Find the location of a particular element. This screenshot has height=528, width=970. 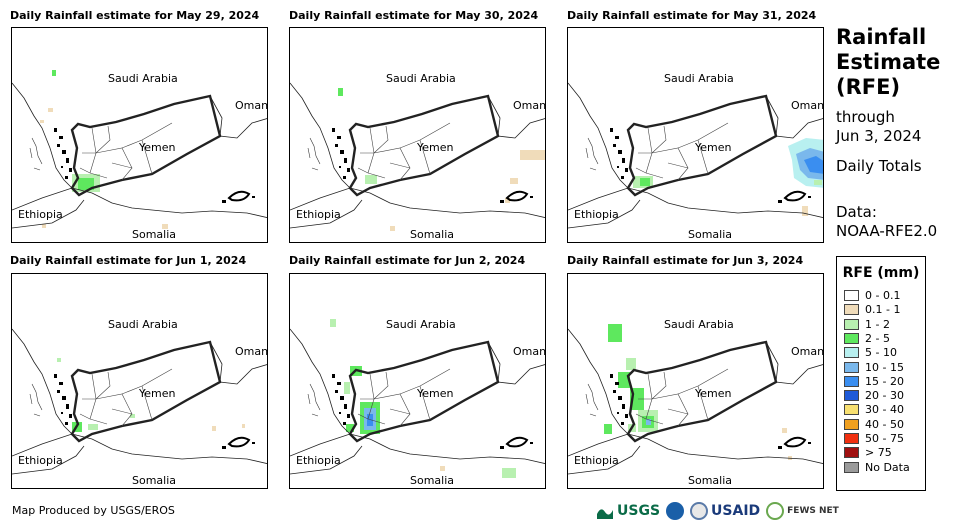

legend-item: 0 - 0.1 is located at coordinates (872, 295).